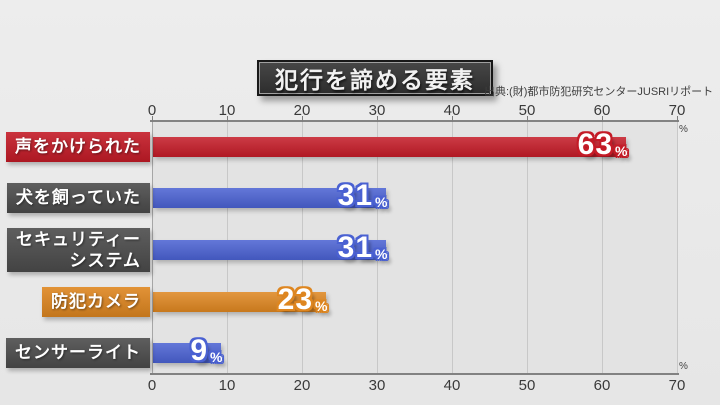 Image resolution: width=720 pixels, height=405 pixels. I want to click on chart-title: 犯行を諦める要素, so click(375, 80).